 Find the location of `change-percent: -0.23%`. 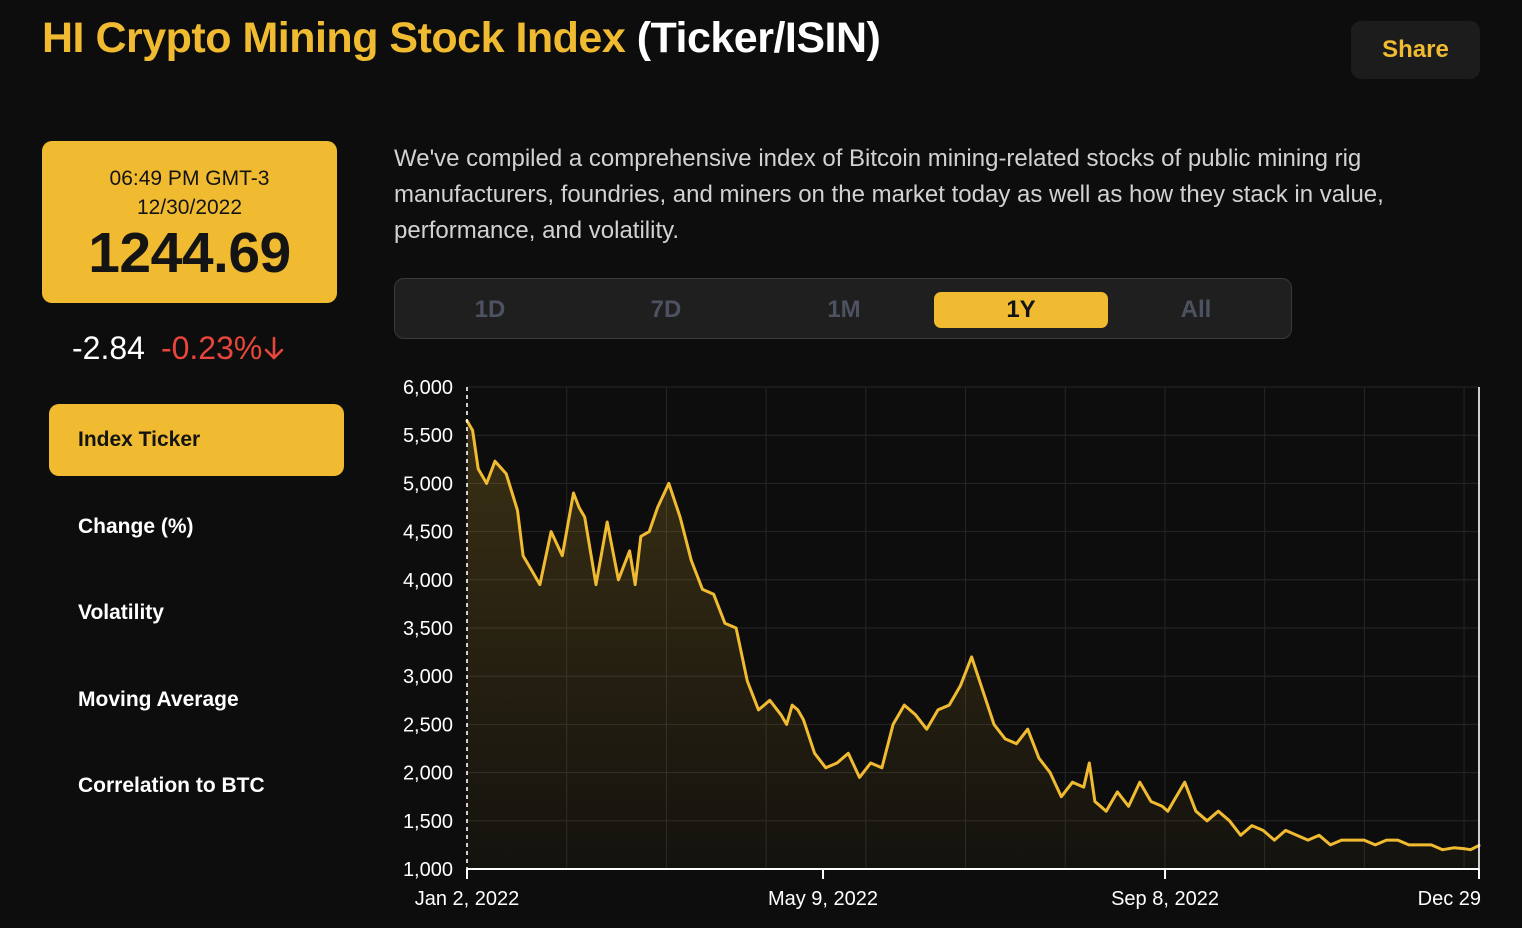

change-percent: -0.23% is located at coordinates (222, 348).